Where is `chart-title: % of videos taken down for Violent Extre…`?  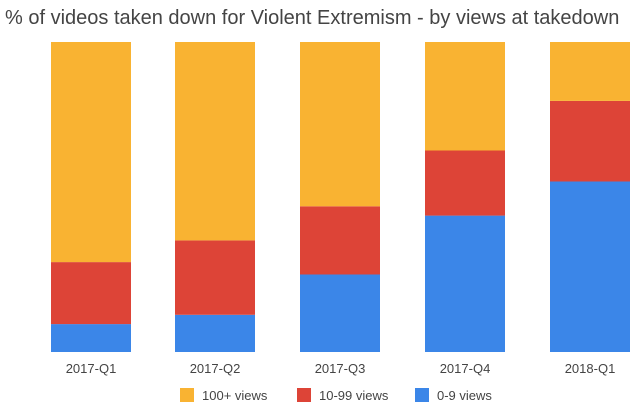 chart-title: % of videos taken down for Violent Extre… is located at coordinates (312, 18).